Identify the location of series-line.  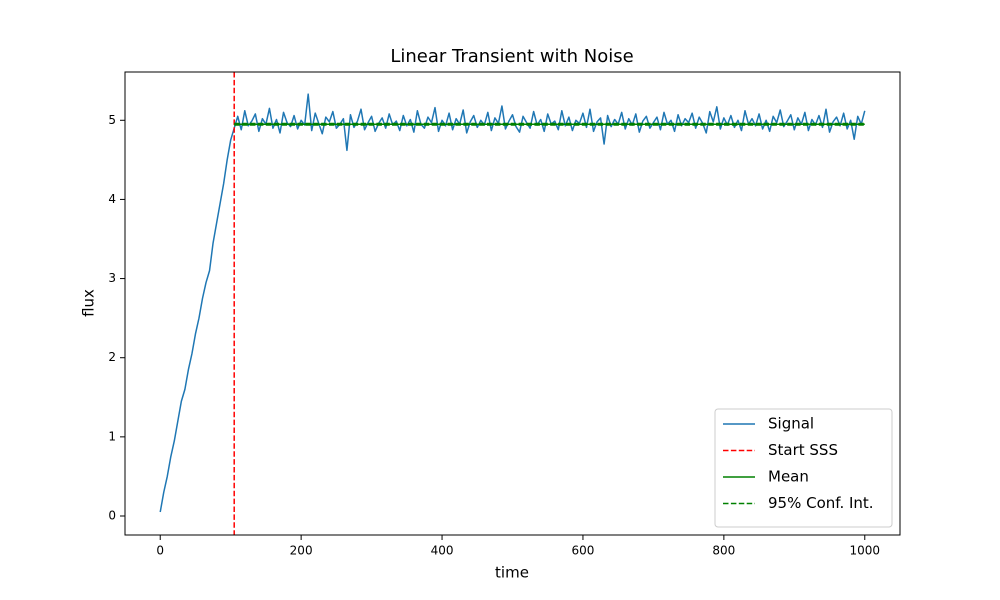
(549, 124).